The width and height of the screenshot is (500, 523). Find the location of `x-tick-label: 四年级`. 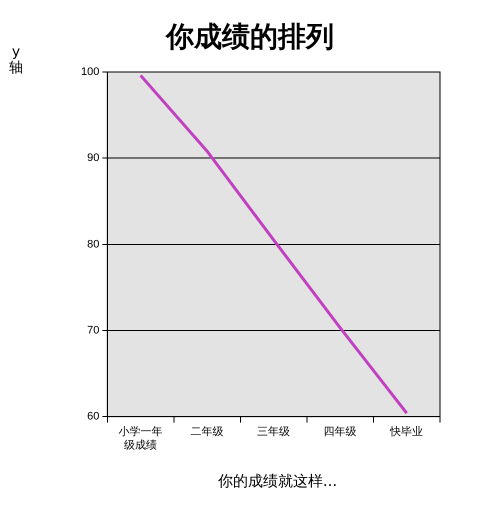

x-tick-label: 四年级 is located at coordinates (340, 432).